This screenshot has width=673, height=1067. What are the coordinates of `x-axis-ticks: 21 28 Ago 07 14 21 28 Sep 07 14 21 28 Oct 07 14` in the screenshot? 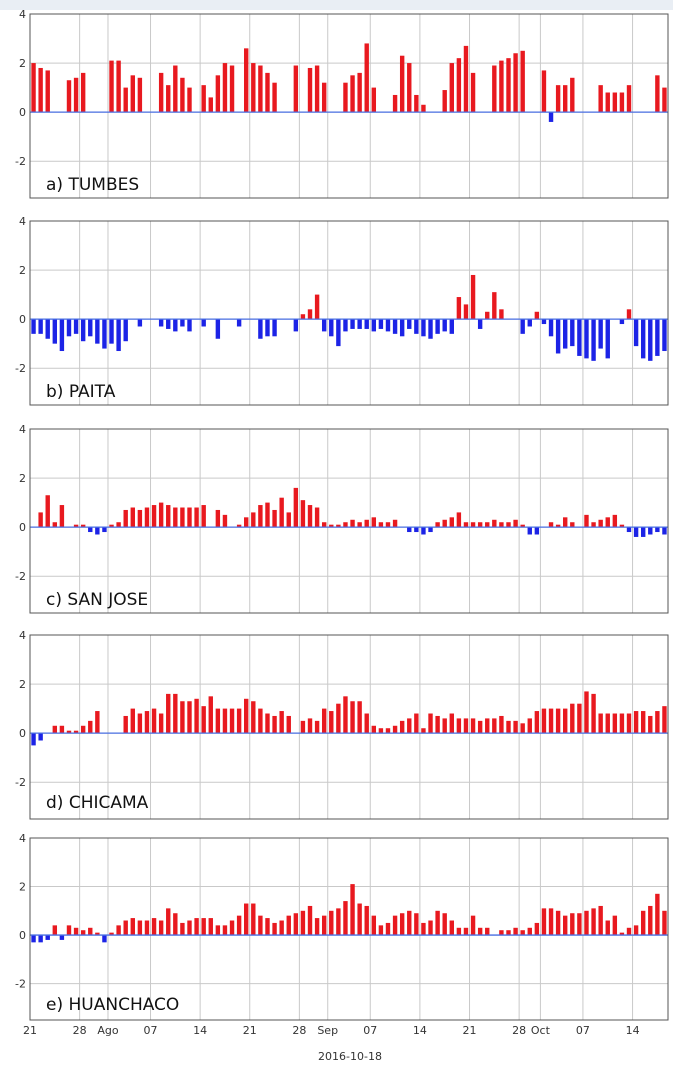 It's located at (331, 1030).